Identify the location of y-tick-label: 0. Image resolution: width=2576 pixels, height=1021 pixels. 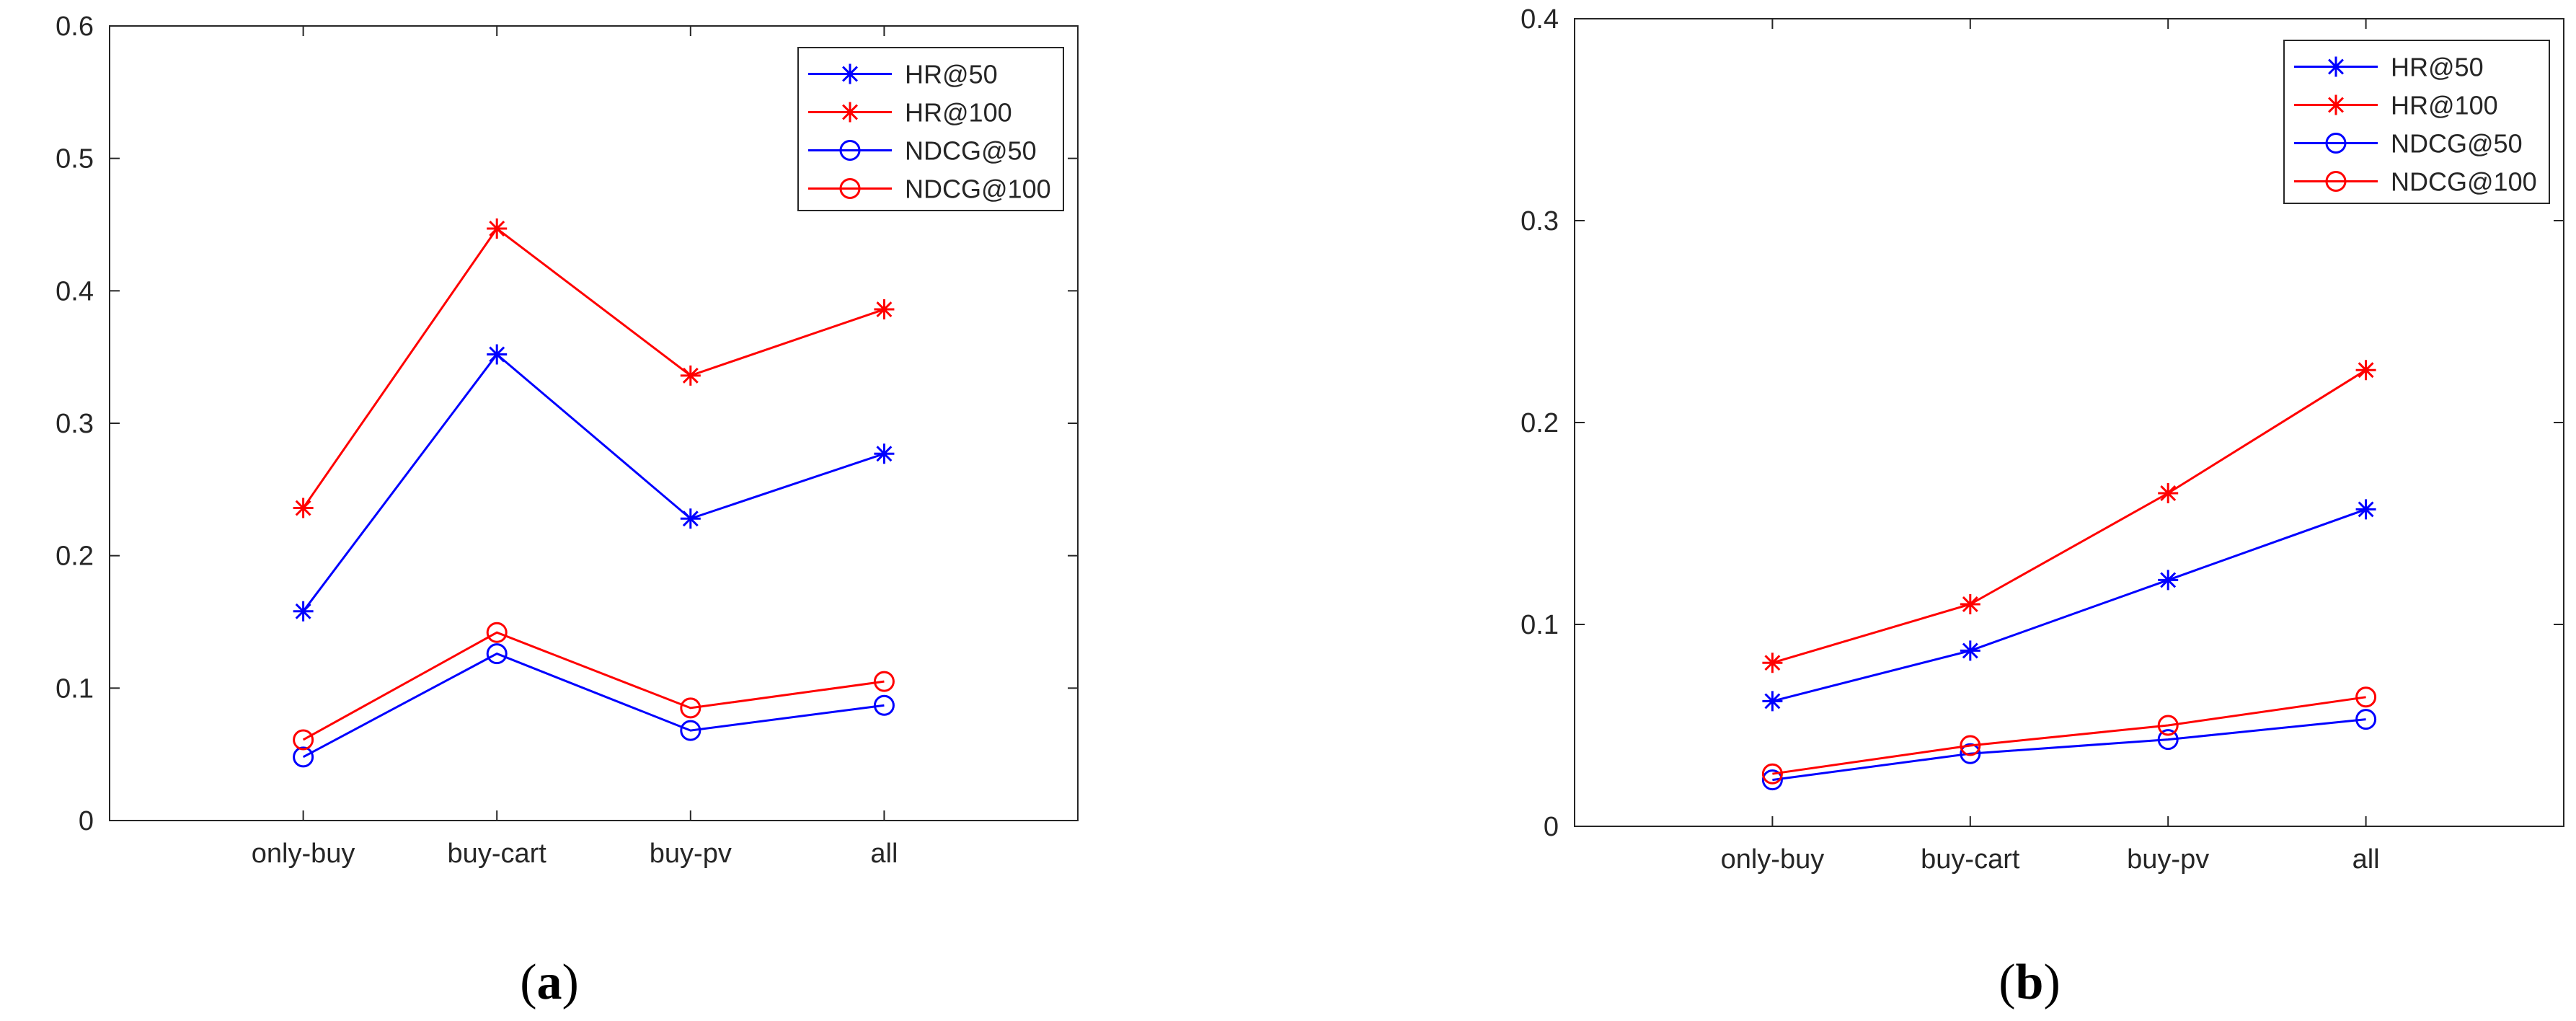
(86, 821).